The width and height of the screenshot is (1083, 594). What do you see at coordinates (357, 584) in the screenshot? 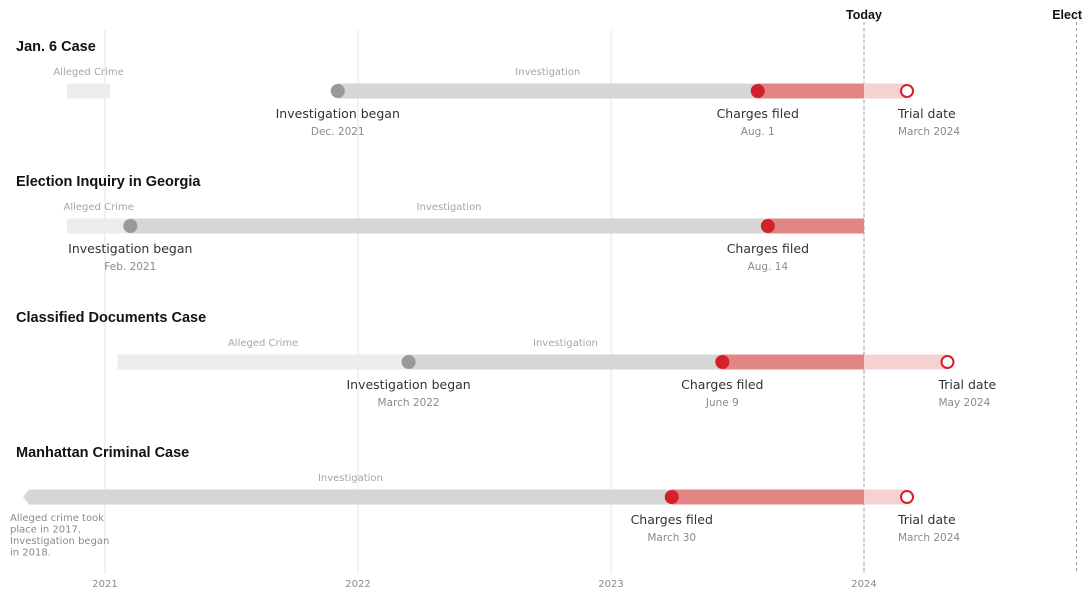
I see `year-tick-label: 2022` at bounding box center [357, 584].